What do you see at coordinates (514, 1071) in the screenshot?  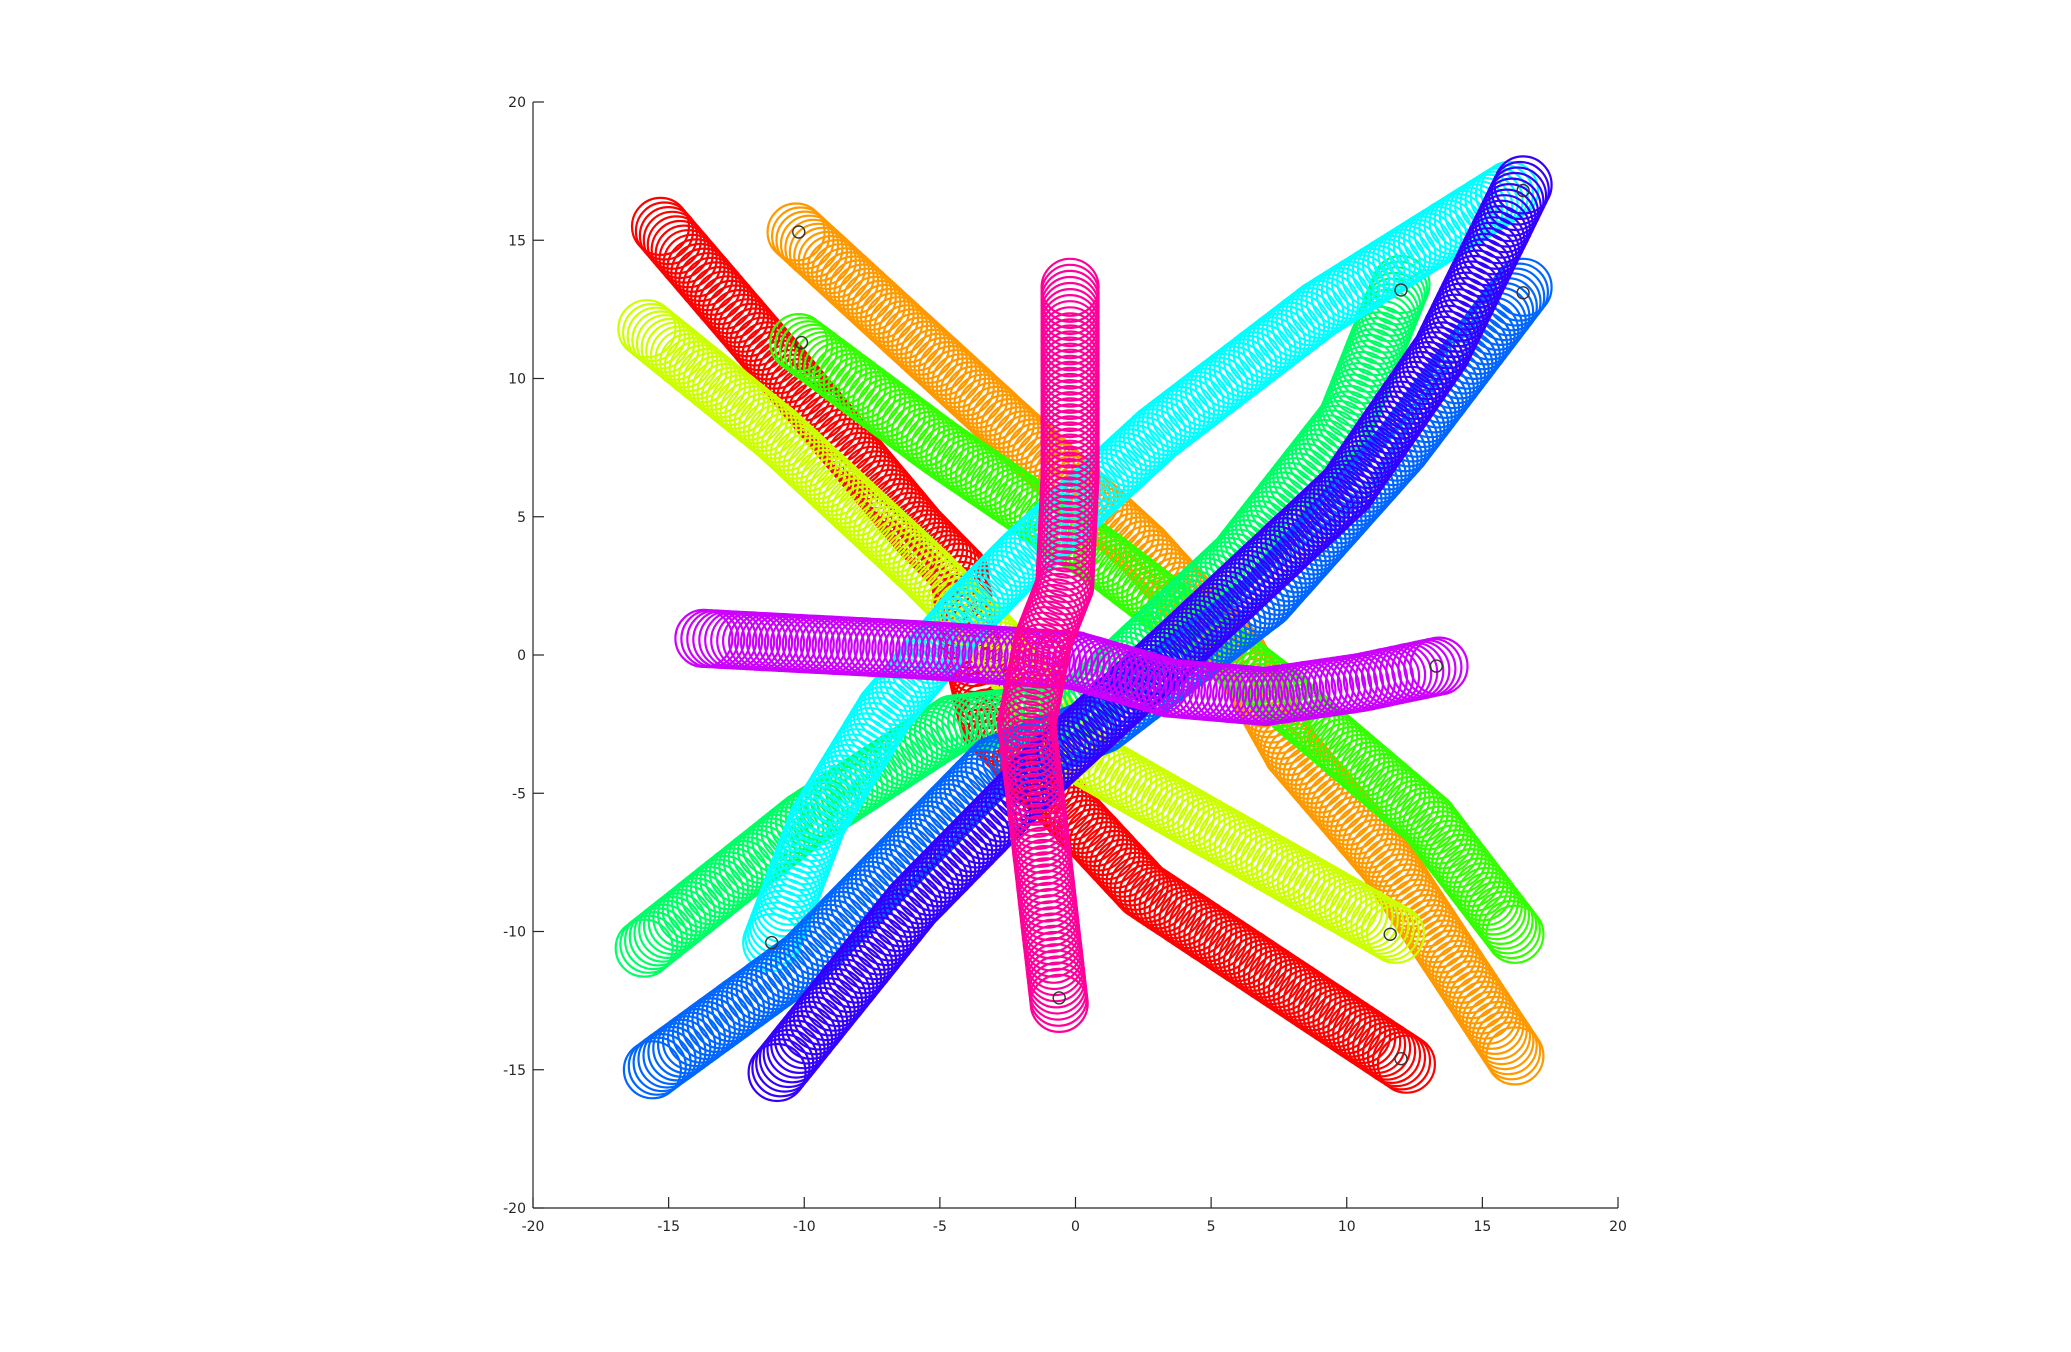 I see `y-tick-label: -15` at bounding box center [514, 1071].